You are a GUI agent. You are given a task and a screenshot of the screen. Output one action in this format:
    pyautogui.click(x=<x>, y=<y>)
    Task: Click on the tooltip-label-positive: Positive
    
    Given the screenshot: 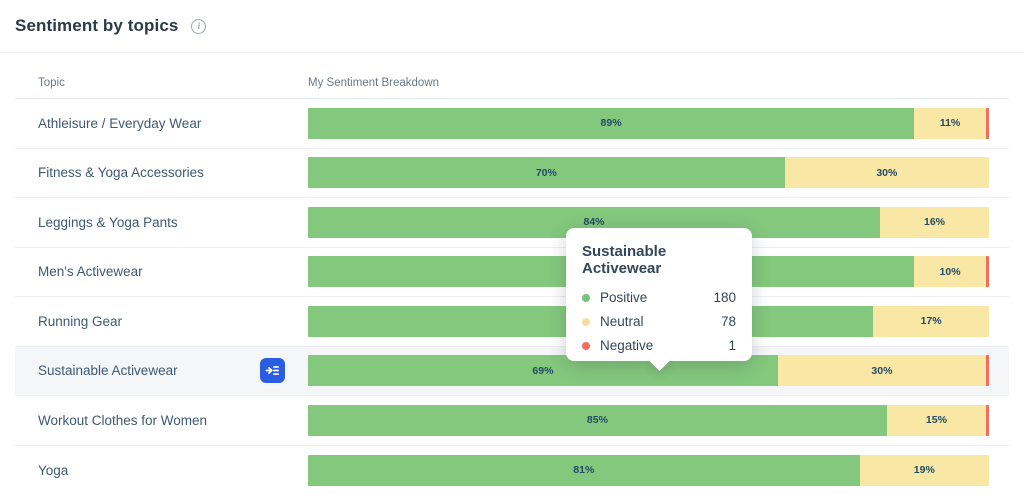 What is the action you would take?
    pyautogui.click(x=624, y=297)
    